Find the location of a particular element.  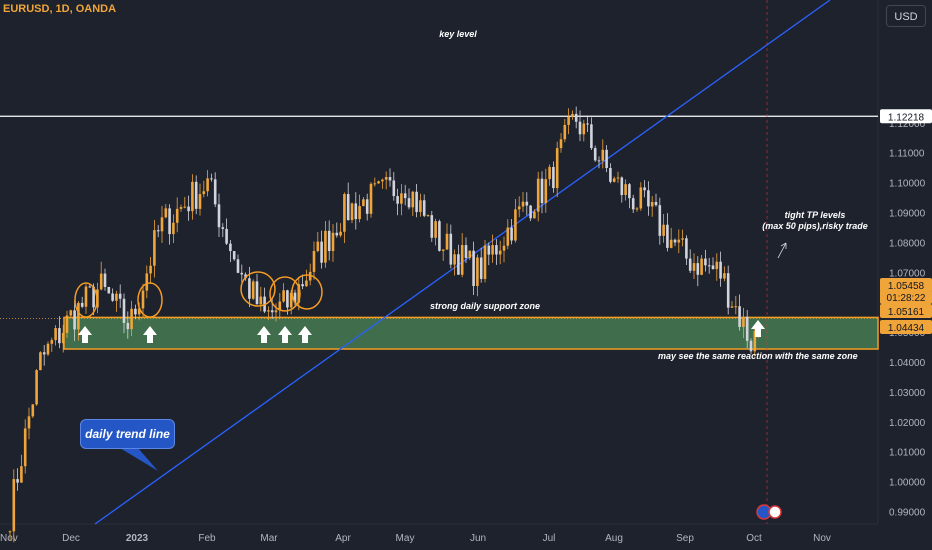

zone-bottom-price-tag-bg is located at coordinates (906, 327).